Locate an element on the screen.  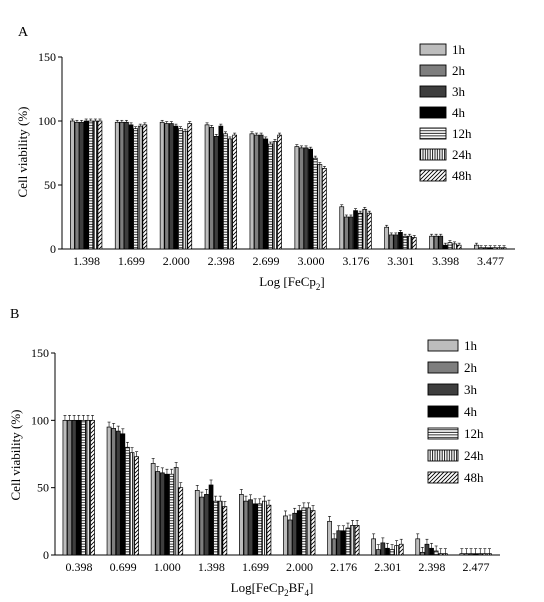
legend-label: 3h is located at coordinates (471, 389).